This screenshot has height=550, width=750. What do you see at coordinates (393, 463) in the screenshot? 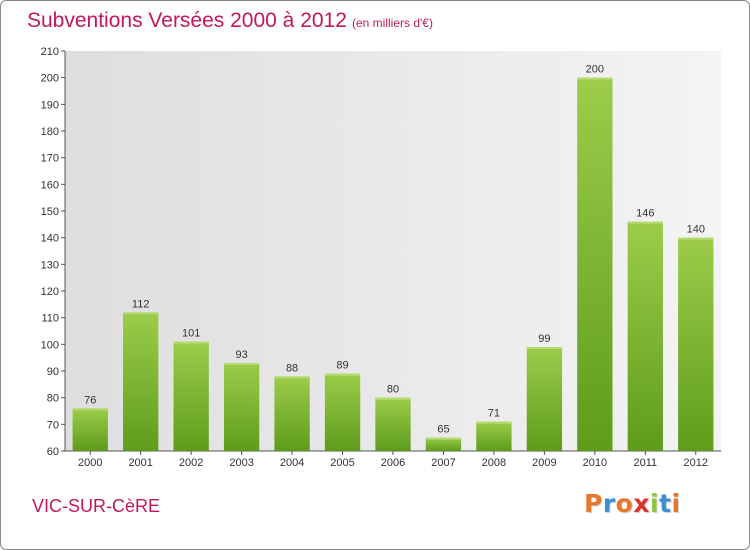
I see `x-tick-label: 2006` at bounding box center [393, 463].